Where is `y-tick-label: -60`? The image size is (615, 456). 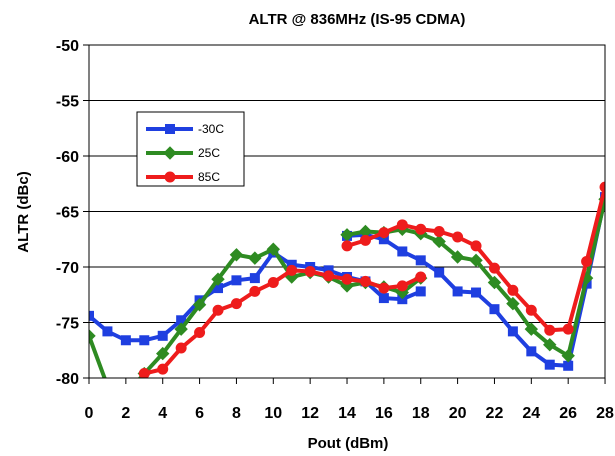
y-tick-label: -60 is located at coordinates (67, 157).